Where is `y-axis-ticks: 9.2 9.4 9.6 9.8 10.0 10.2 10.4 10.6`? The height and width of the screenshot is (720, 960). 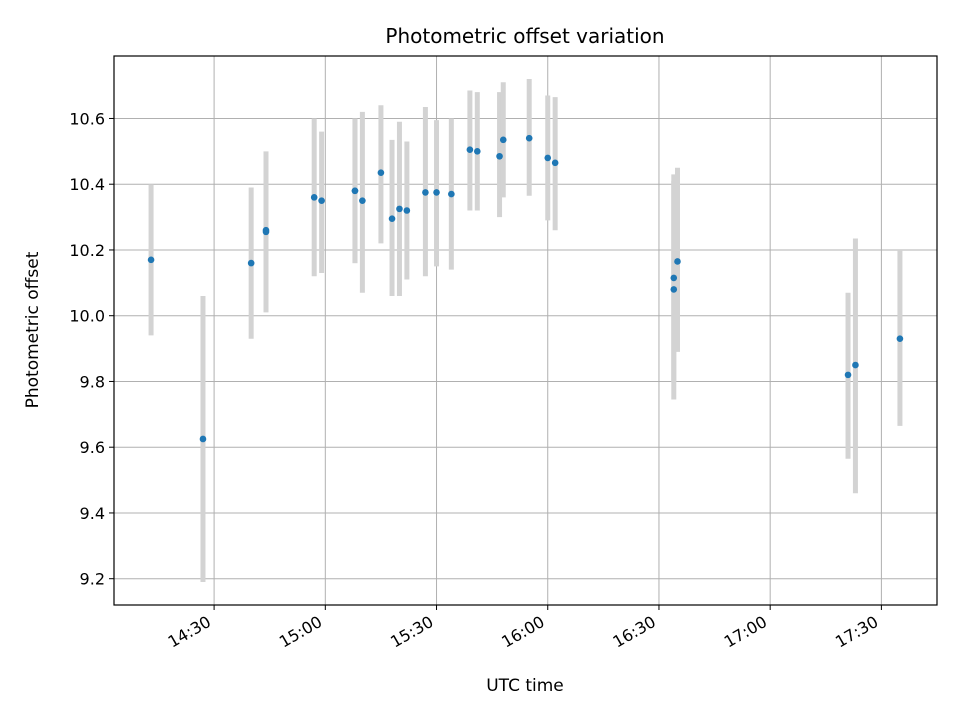
y-axis-ticks: 9.2 9.4 9.6 9.8 10.0 10.2 10.4 10.6 is located at coordinates (91, 349).